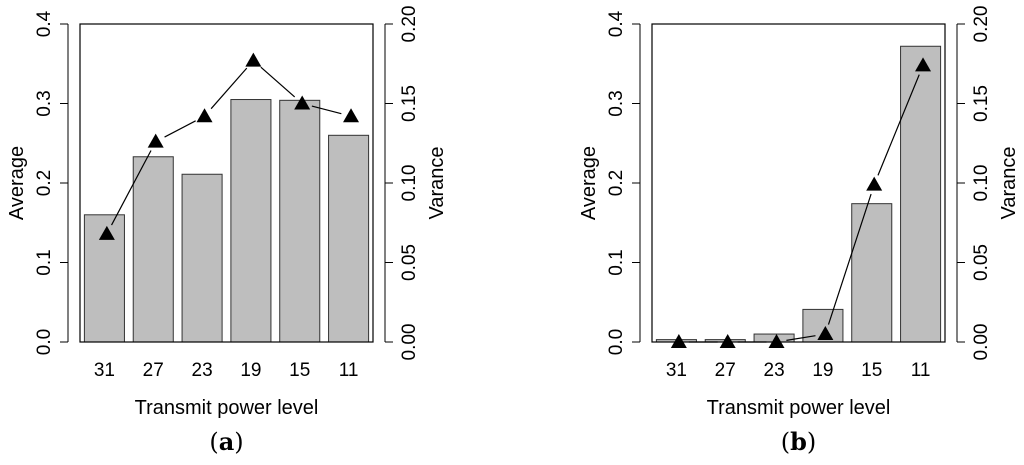 The height and width of the screenshot is (465, 1024). Describe the element at coordinates (226, 441) in the screenshot. I see `panel-caption: (a)` at that location.